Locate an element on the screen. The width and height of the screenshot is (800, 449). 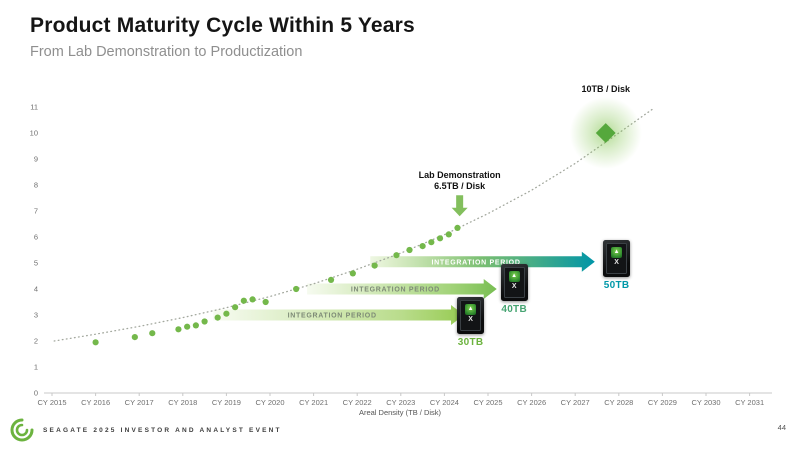
x-tick-label: CY 2016 is located at coordinates (95, 402).